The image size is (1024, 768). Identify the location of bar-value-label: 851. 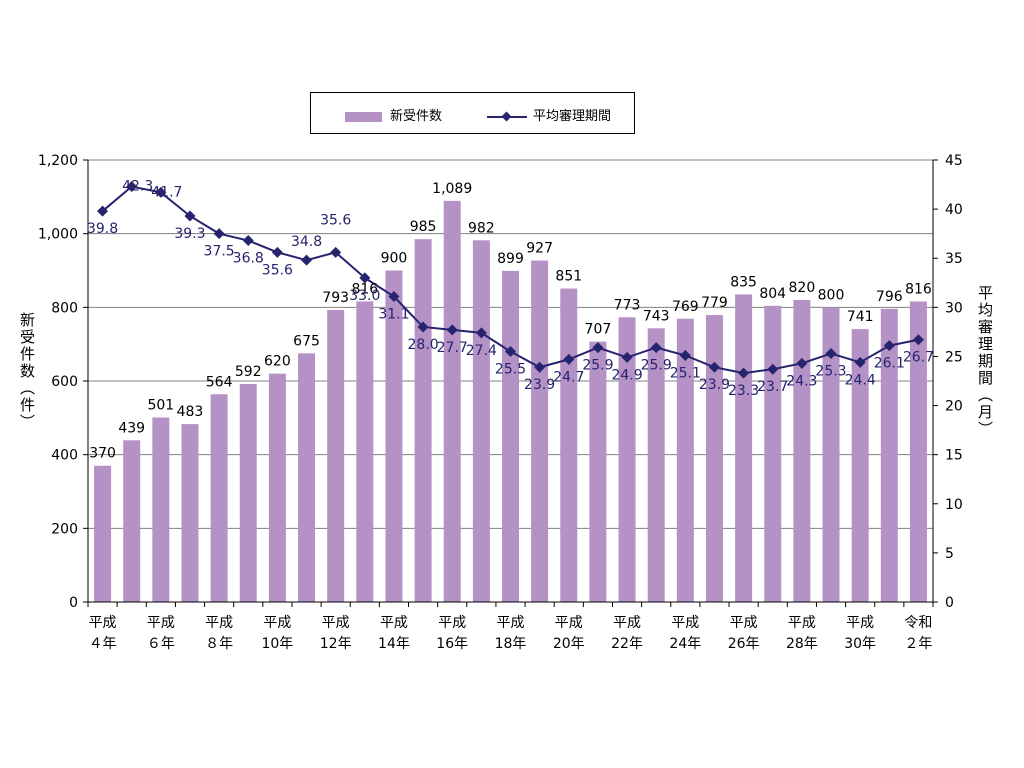
(568, 277).